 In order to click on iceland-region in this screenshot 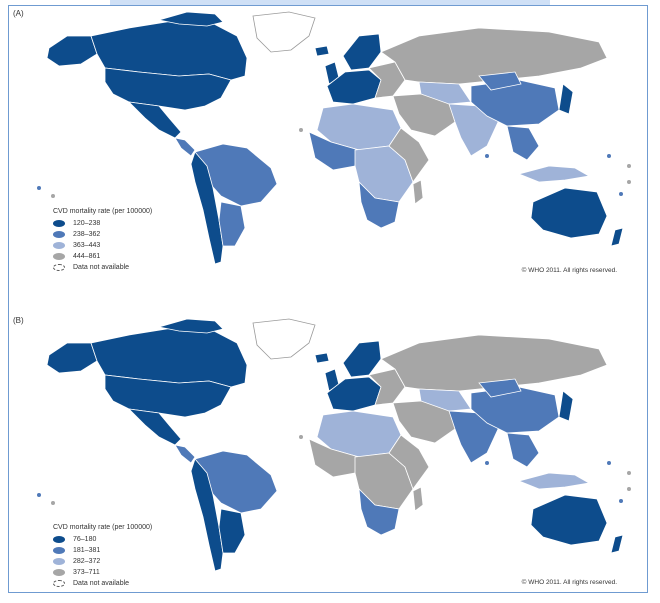, I will do `click(322, 358)`.